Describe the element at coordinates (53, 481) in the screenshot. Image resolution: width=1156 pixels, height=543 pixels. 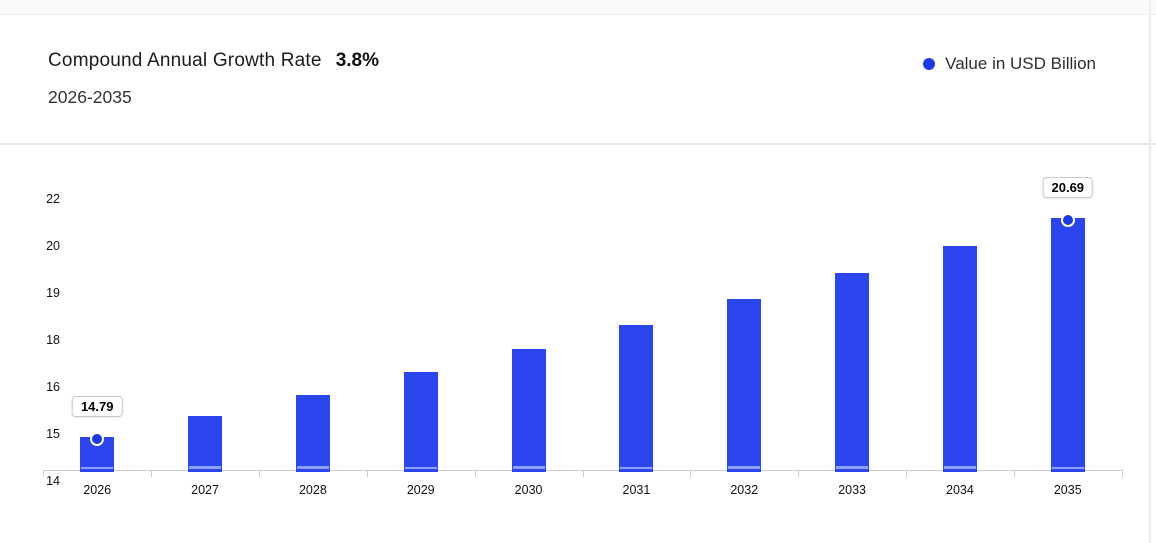
I see `y-axis-tick-label: 14` at that location.